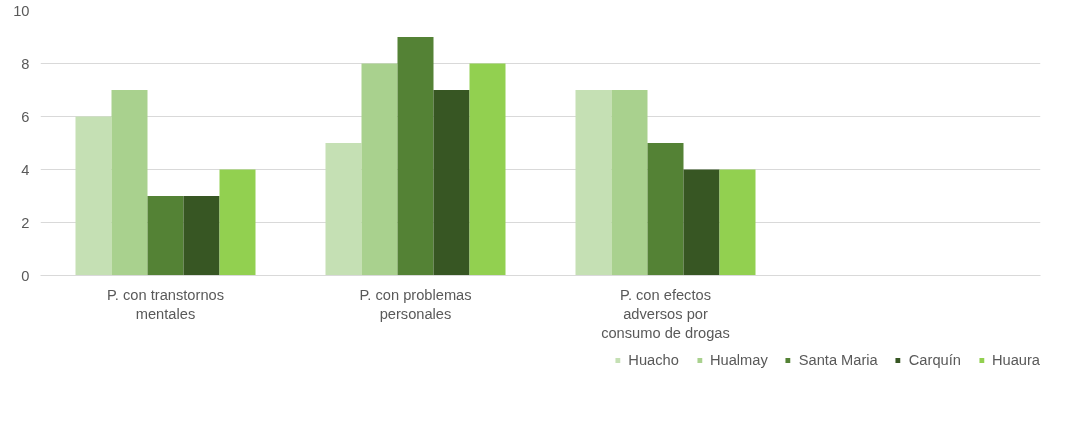 The width and height of the screenshot is (1087, 448). Describe the element at coordinates (25, 169) in the screenshot. I see `y-tick-label: 4` at that location.